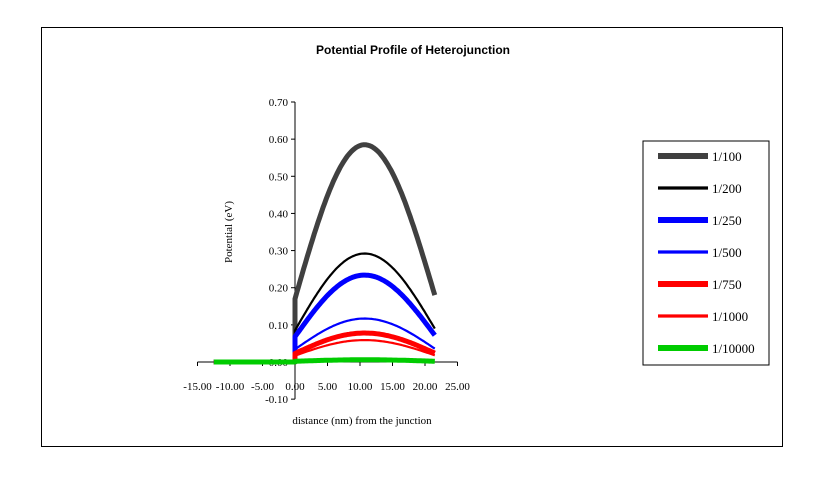  I want to click on y-tick-label: 0.20, so click(279, 289).